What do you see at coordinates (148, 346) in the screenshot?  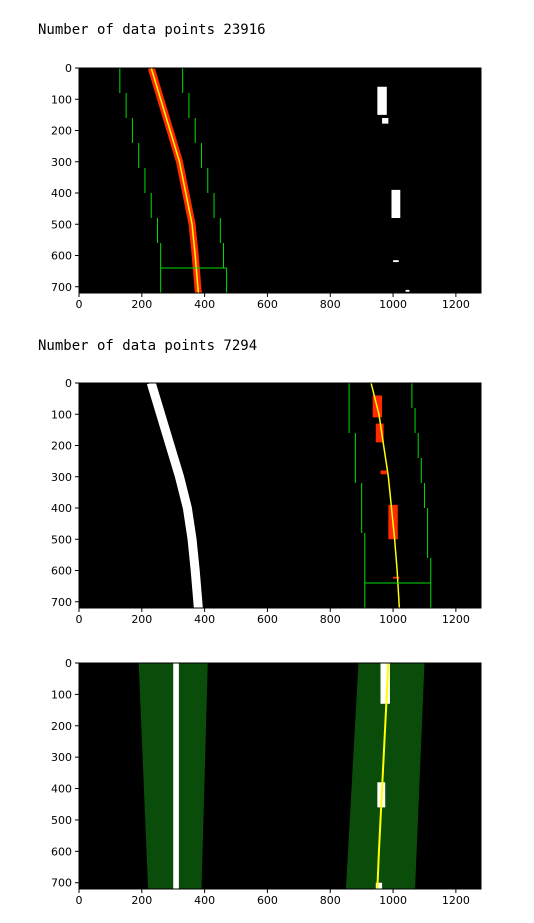 I see `output-text-2: Number of data points 7294` at bounding box center [148, 346].